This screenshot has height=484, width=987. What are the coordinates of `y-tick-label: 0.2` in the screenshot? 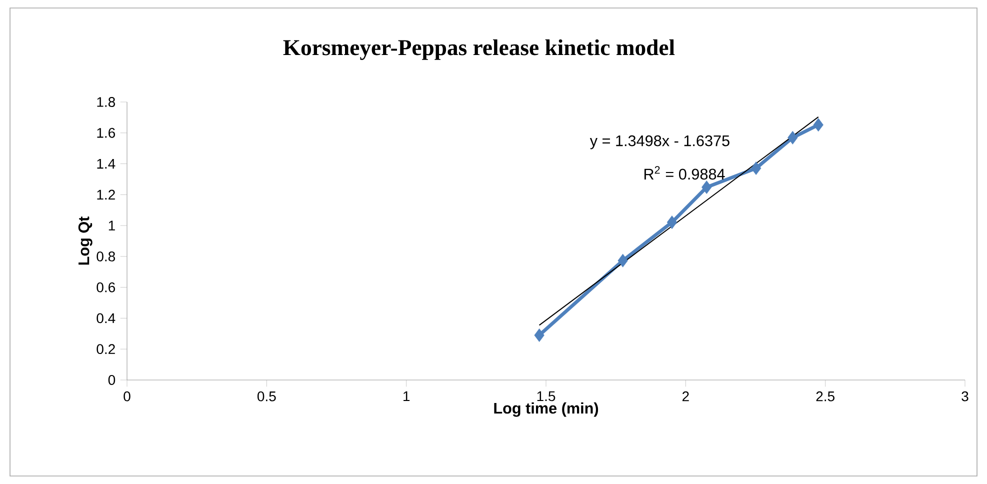 It's located at (105, 349).